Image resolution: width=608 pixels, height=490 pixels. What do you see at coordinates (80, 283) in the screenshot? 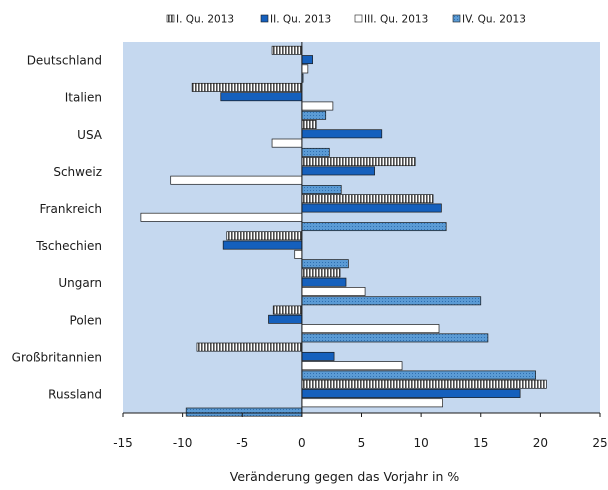
I see `category-label-7: Ungarn` at bounding box center [80, 283].